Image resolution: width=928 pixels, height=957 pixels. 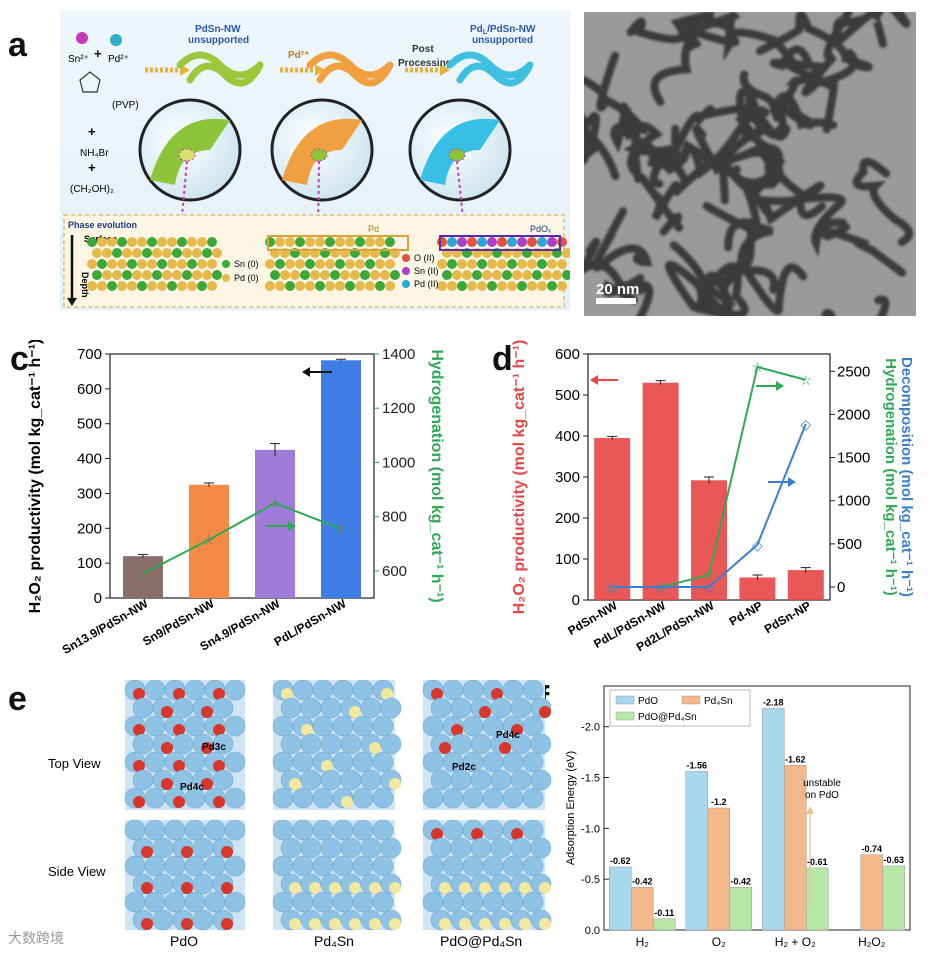 I want to click on y-tick-label: 400, so click(x=567, y=436).